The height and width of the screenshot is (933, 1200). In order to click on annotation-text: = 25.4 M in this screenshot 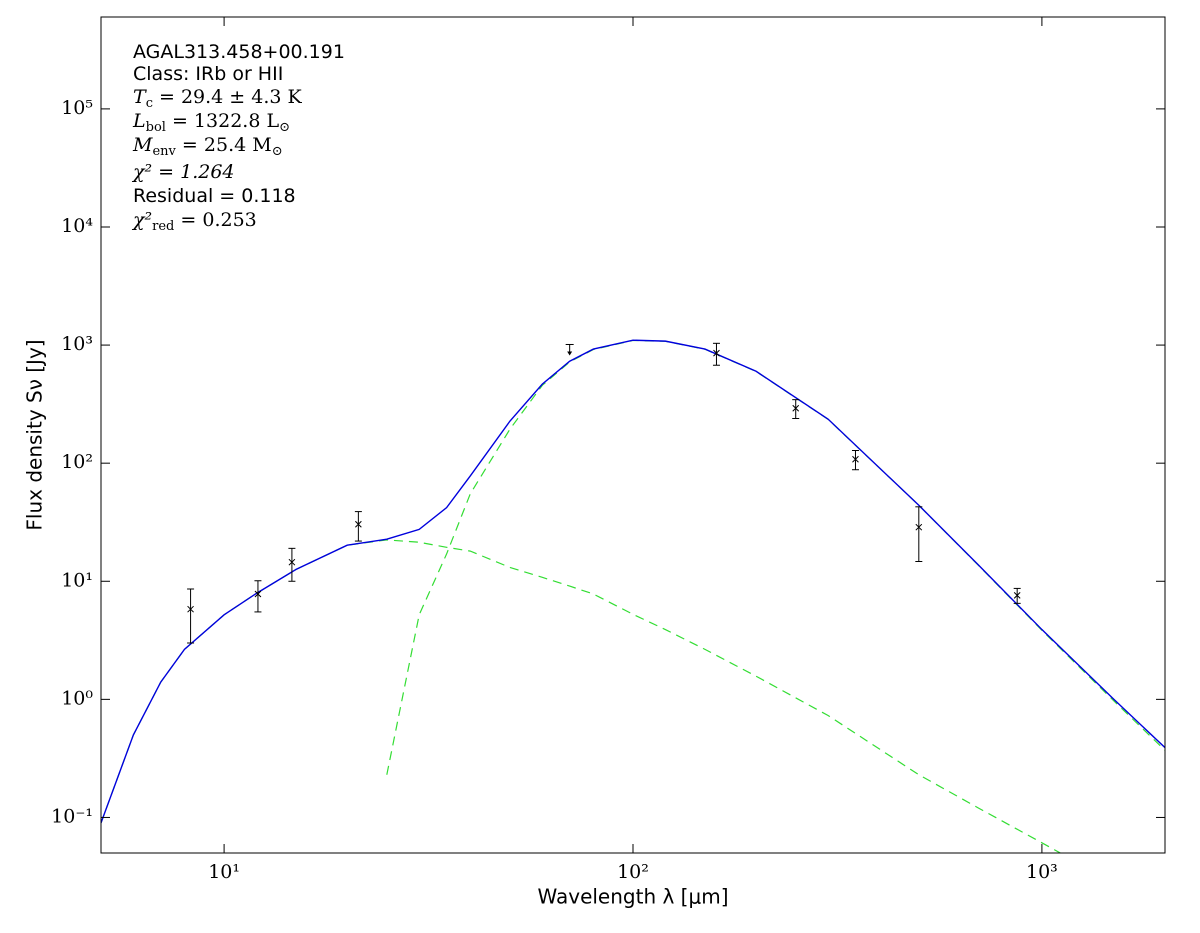, I will do `click(224, 145)`.